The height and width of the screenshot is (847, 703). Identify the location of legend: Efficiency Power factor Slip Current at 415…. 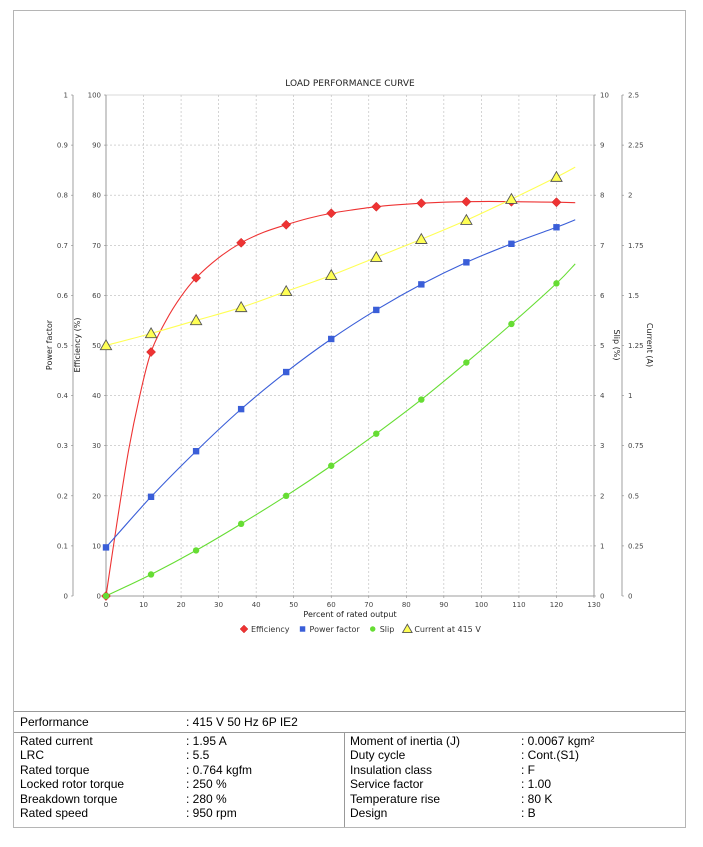
(360, 628).